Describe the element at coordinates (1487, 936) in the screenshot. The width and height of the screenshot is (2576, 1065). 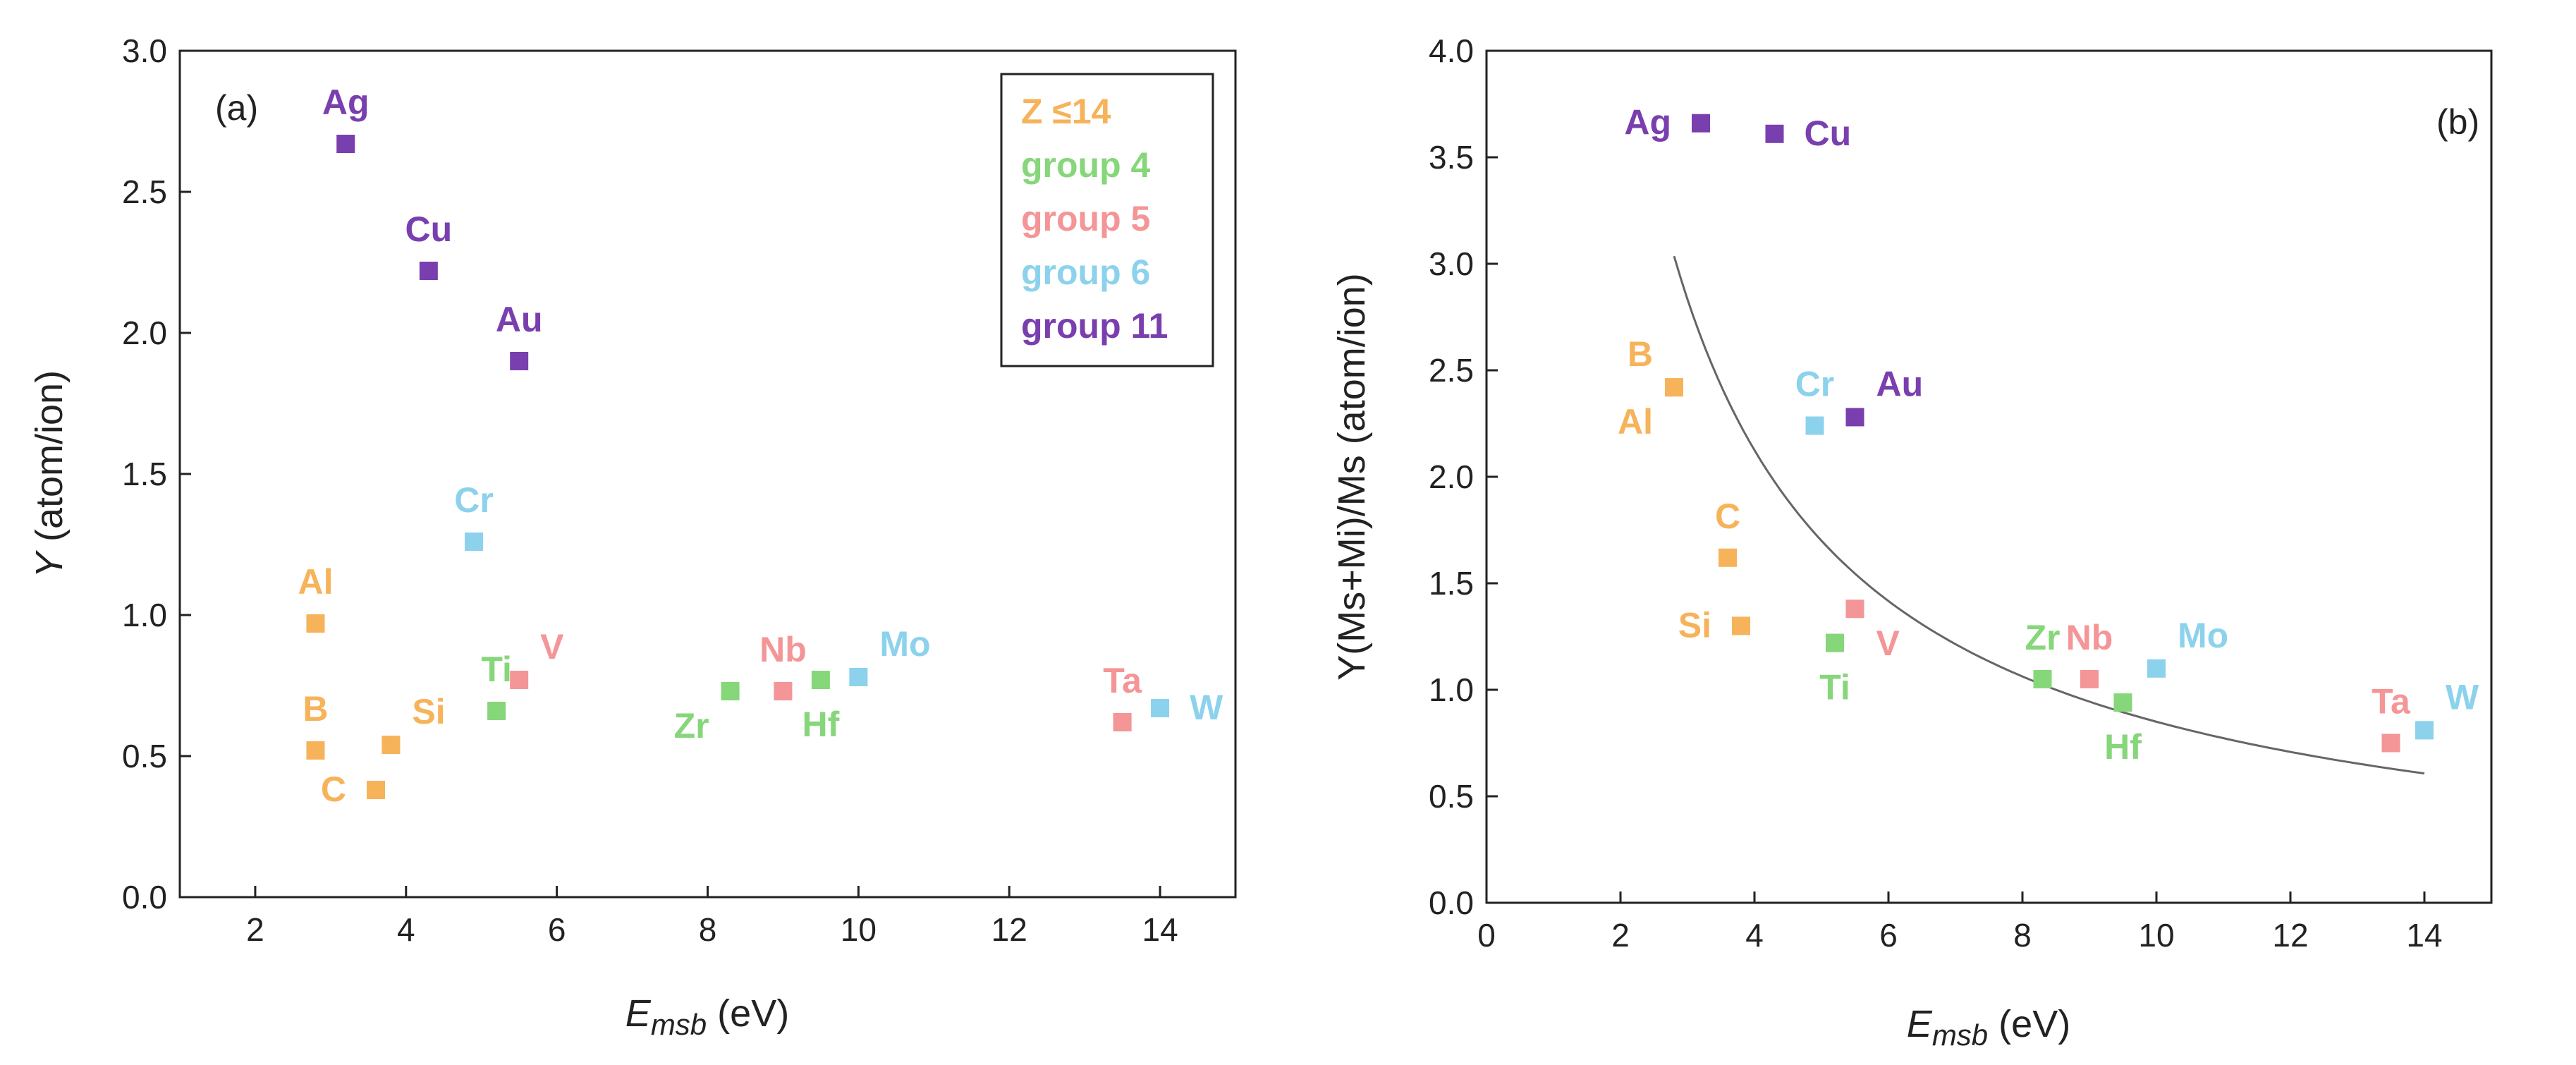
I see `x-tick-label: 0` at that location.